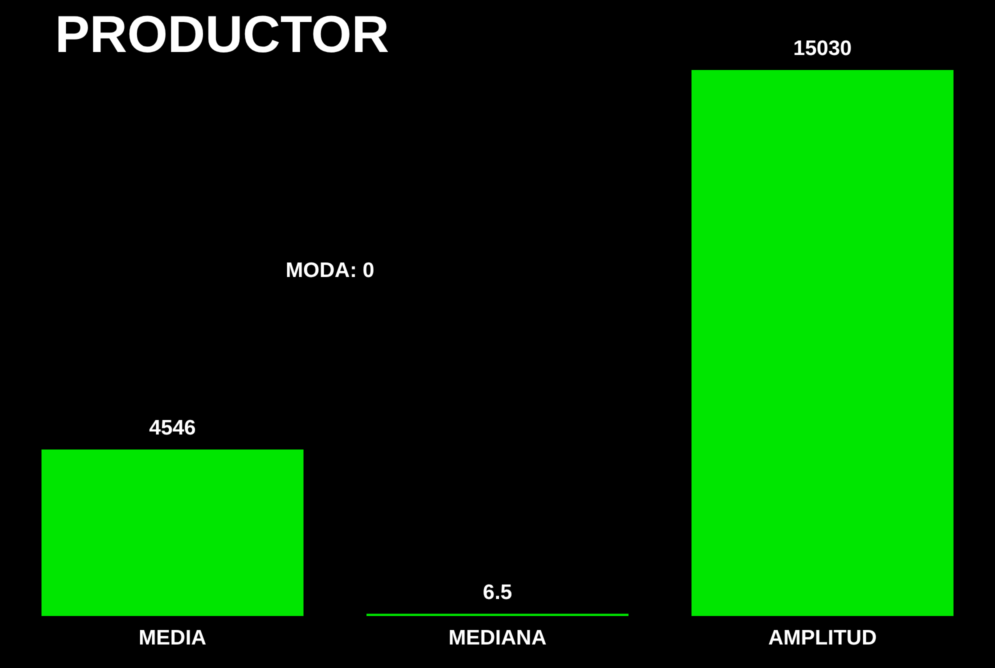  I want to click on data-label: 15030, so click(822, 48).